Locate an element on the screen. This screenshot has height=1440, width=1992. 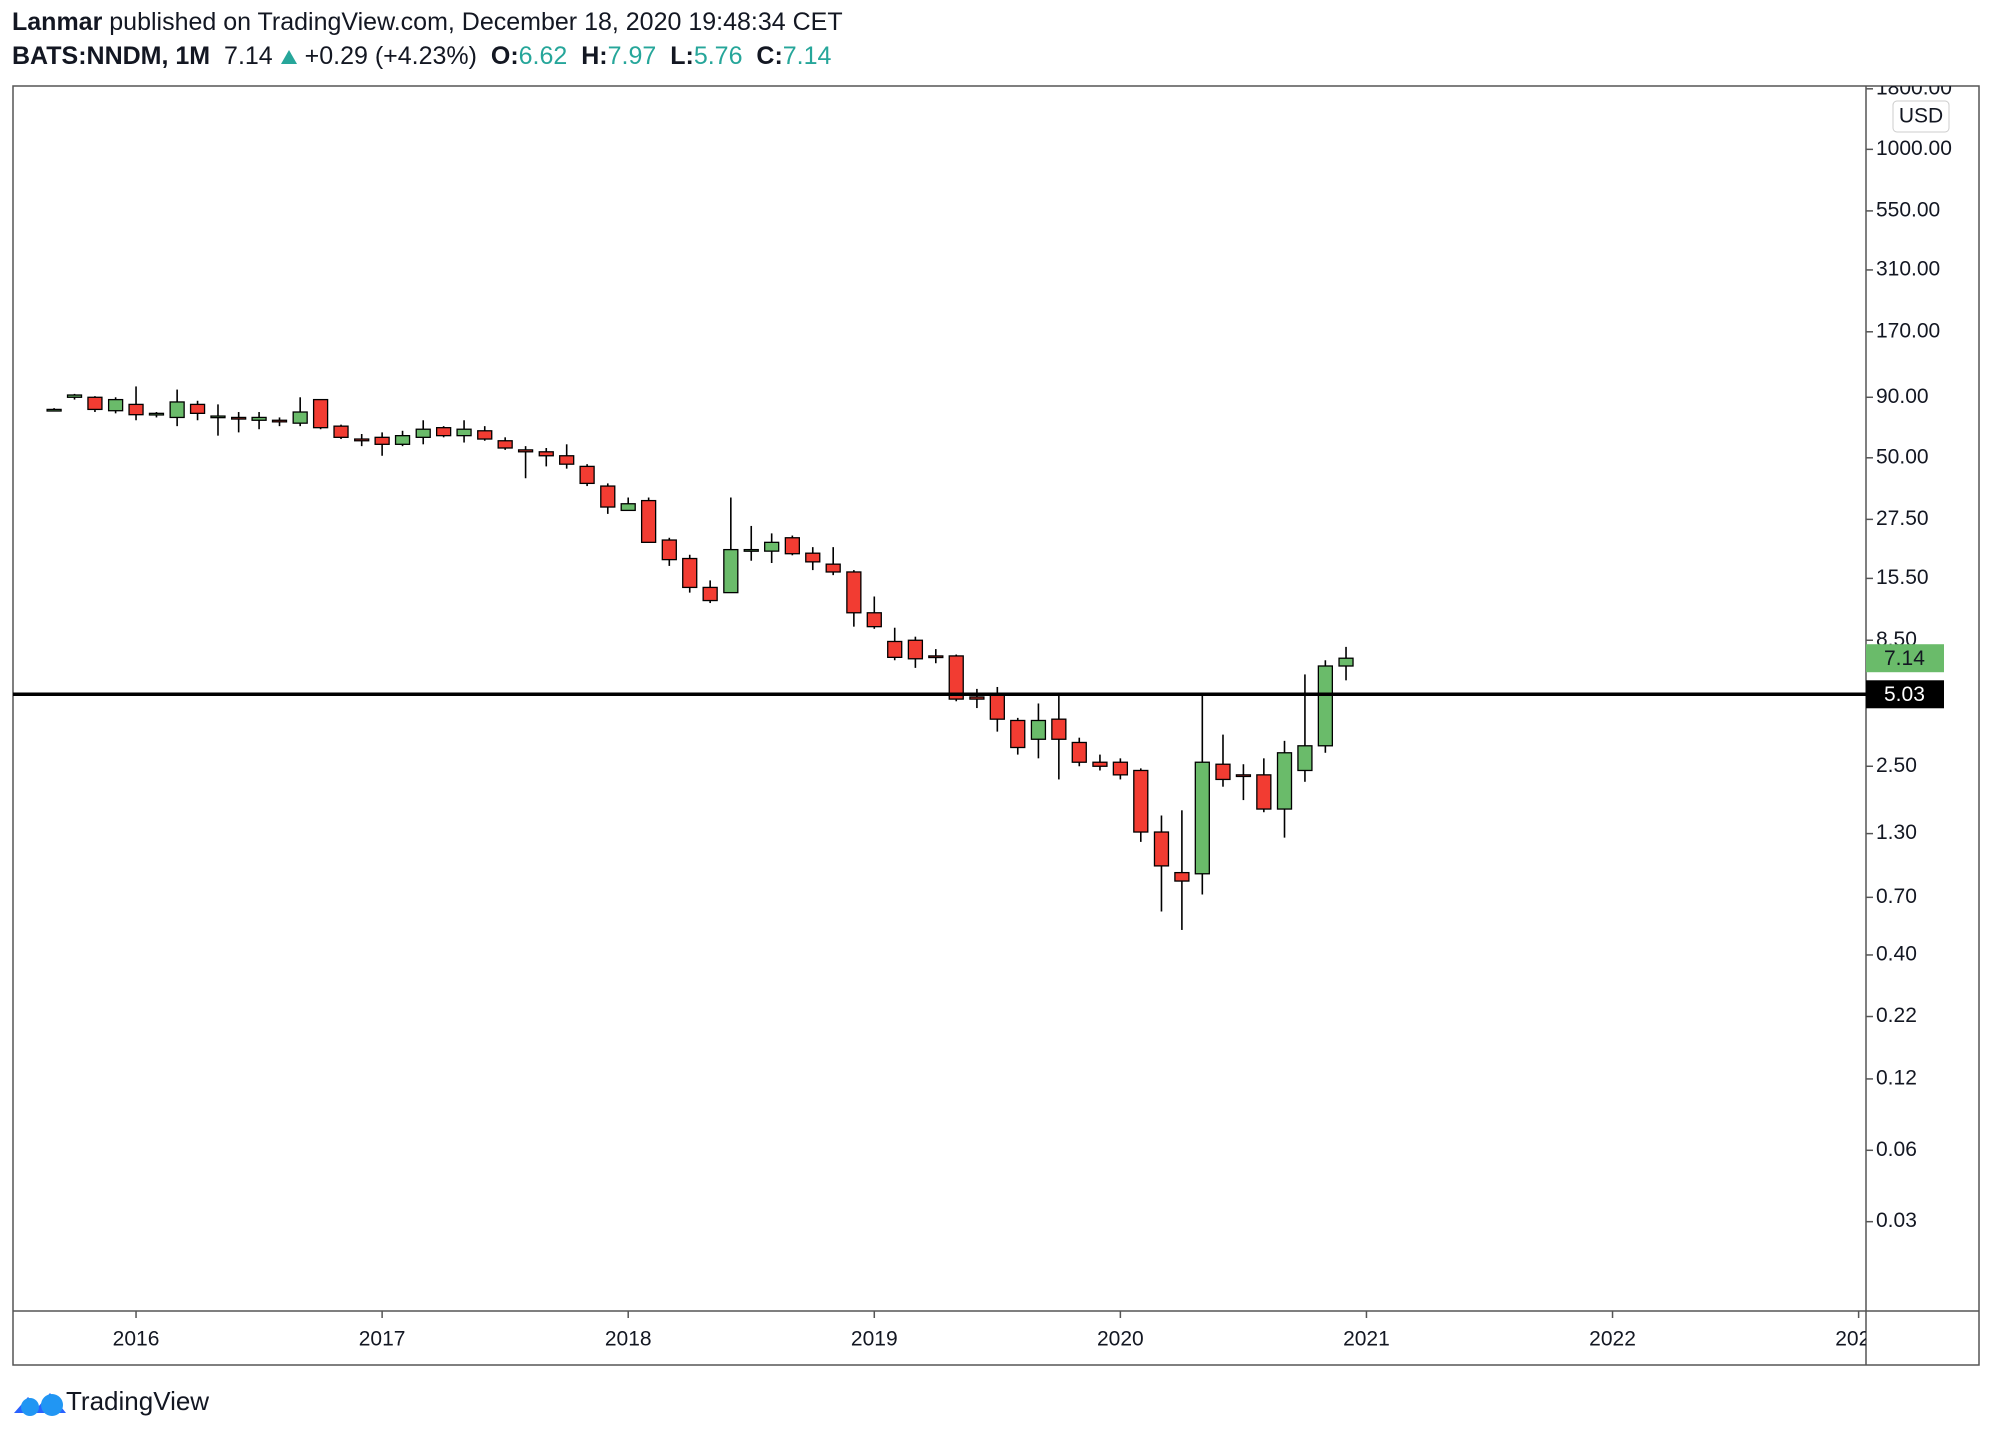
y-tick-label: 170.00 is located at coordinates (1908, 330).